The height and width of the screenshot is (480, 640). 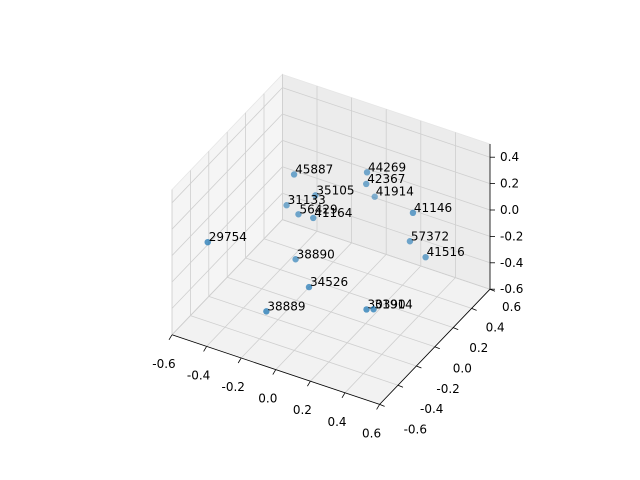 What do you see at coordinates (387, 304) in the screenshot?
I see `point-label: 30390` at bounding box center [387, 304].